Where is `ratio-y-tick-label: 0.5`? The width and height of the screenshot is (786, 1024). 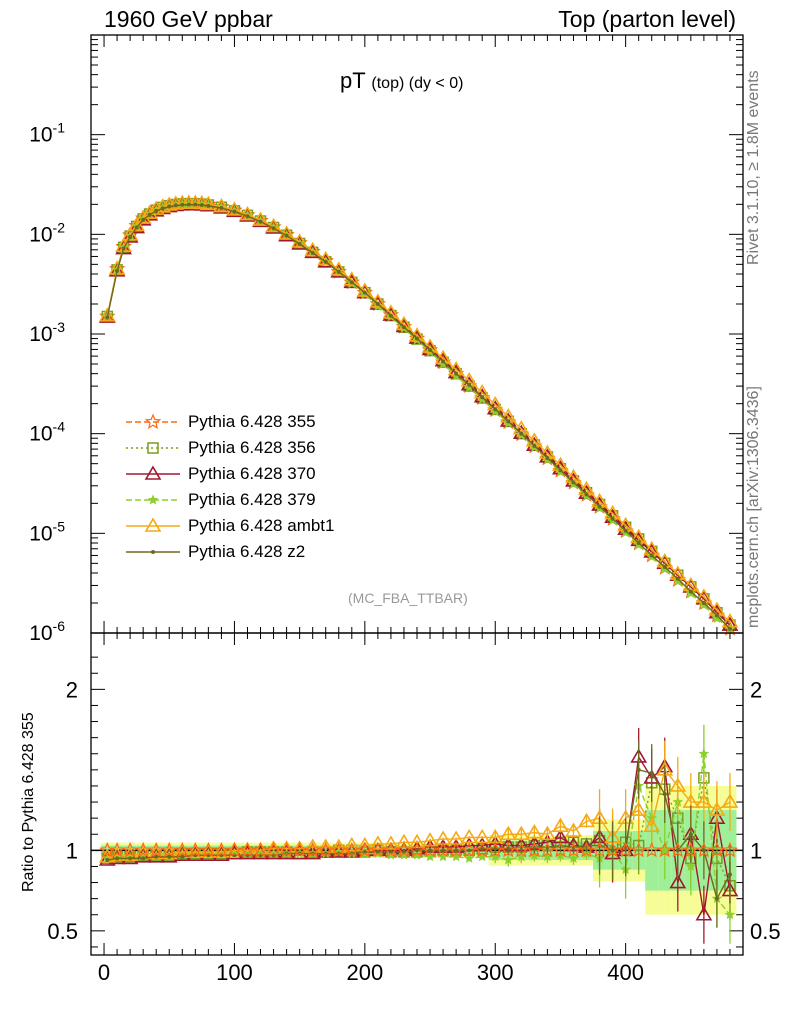
ratio-y-tick-label: 0.5 is located at coordinates (765, 931).